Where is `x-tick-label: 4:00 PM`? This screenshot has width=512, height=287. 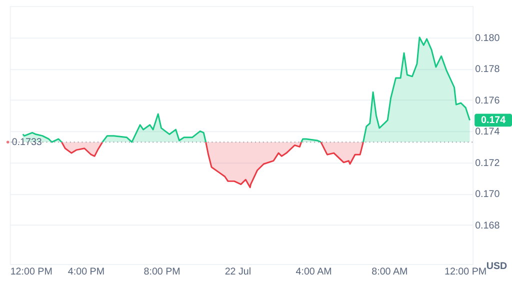
x-tick-label: 4:00 PM is located at coordinates (86, 272).